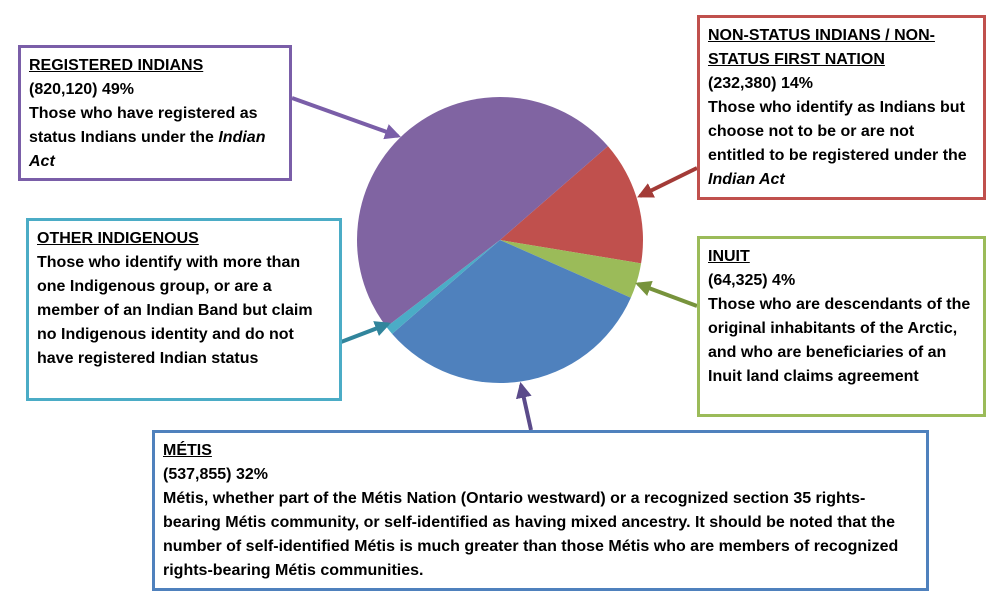 The height and width of the screenshot is (602, 1000). I want to click on value-label: (820,120) 49%, so click(81, 89).